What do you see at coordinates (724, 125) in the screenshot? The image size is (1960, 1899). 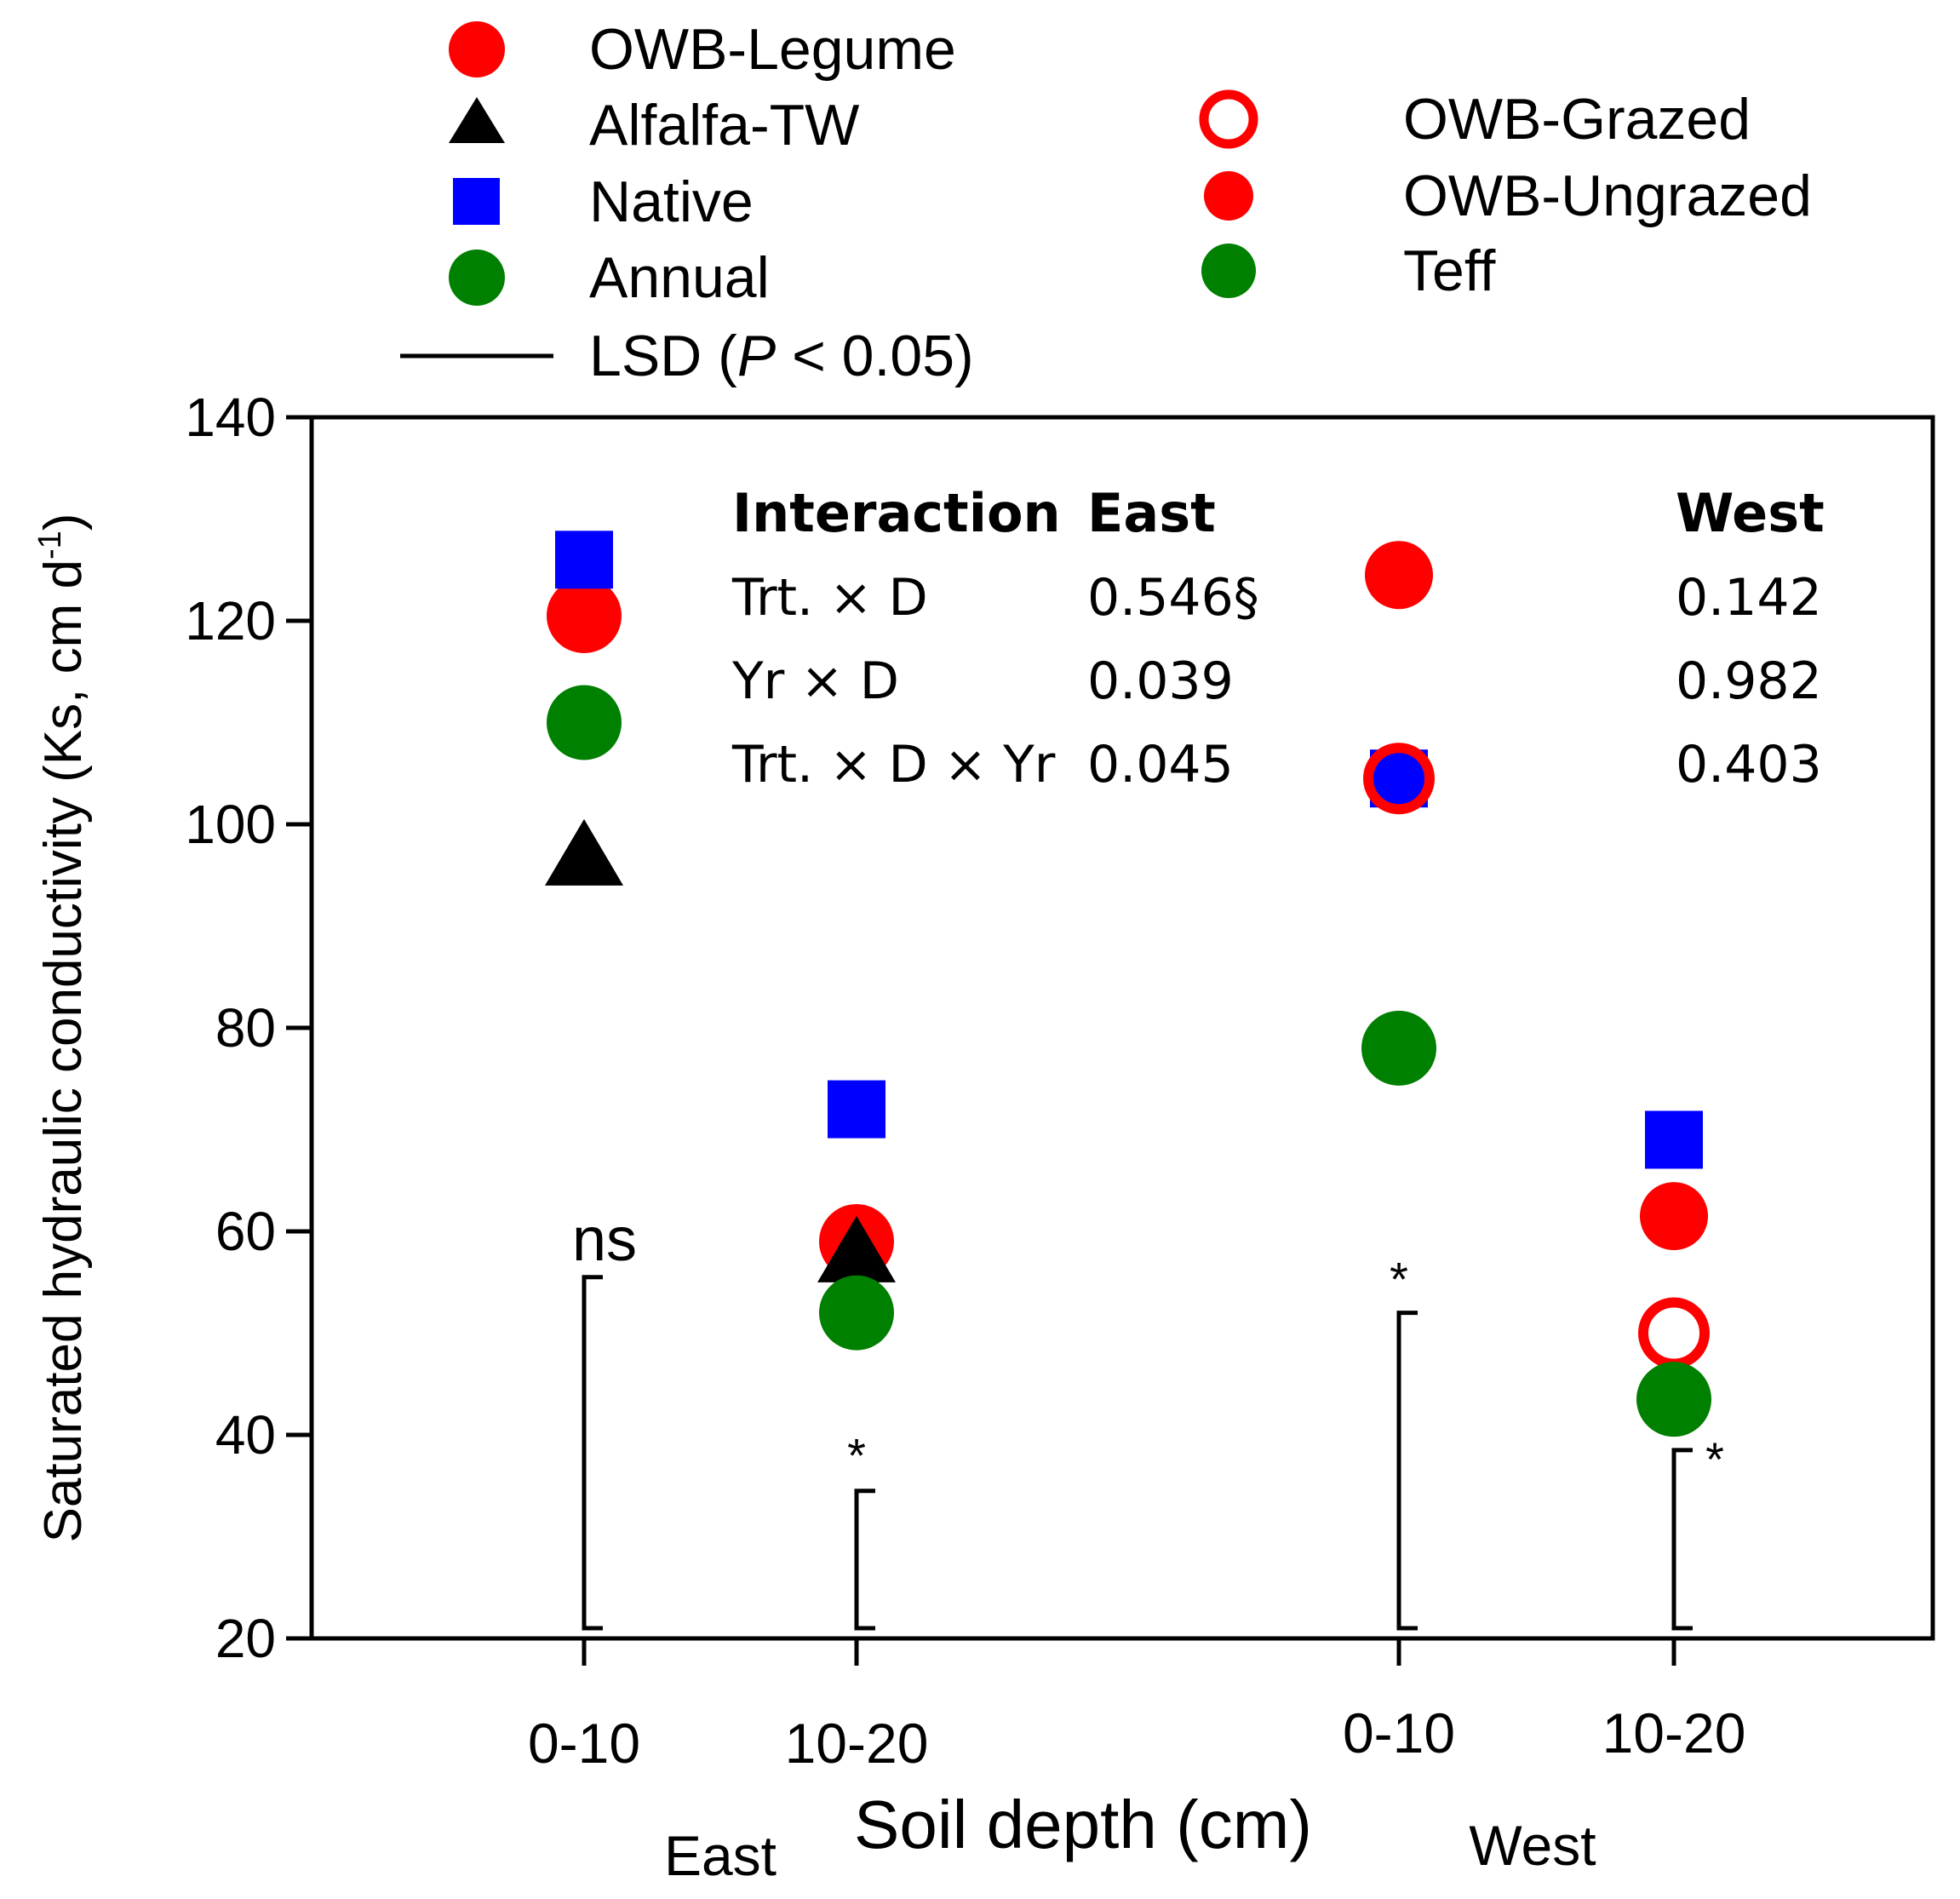 I see `legend-label-alfalfa-tw: Alfalfa-TW` at bounding box center [724, 125].